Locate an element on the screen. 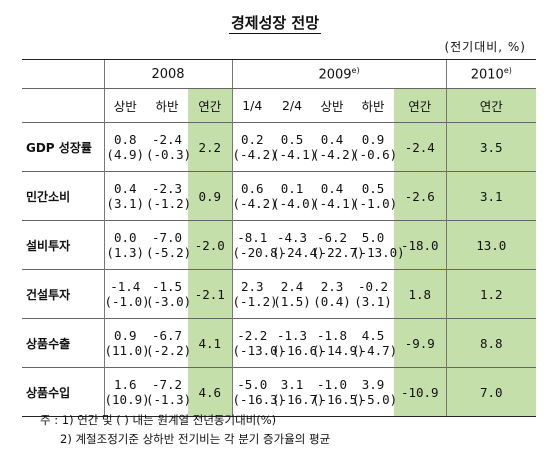  yoy-cell: (-14.9) is located at coordinates (338, 350).